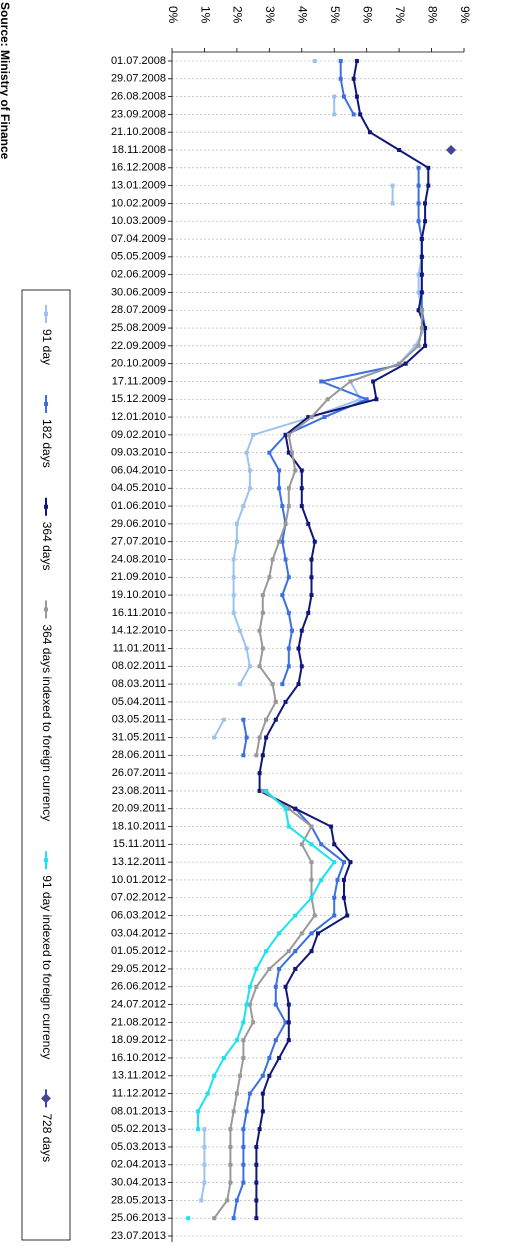 Image resolution: width=512 pixels, height=1255 pixels. I want to click on category-label: 05.04.2011, so click(139, 702).